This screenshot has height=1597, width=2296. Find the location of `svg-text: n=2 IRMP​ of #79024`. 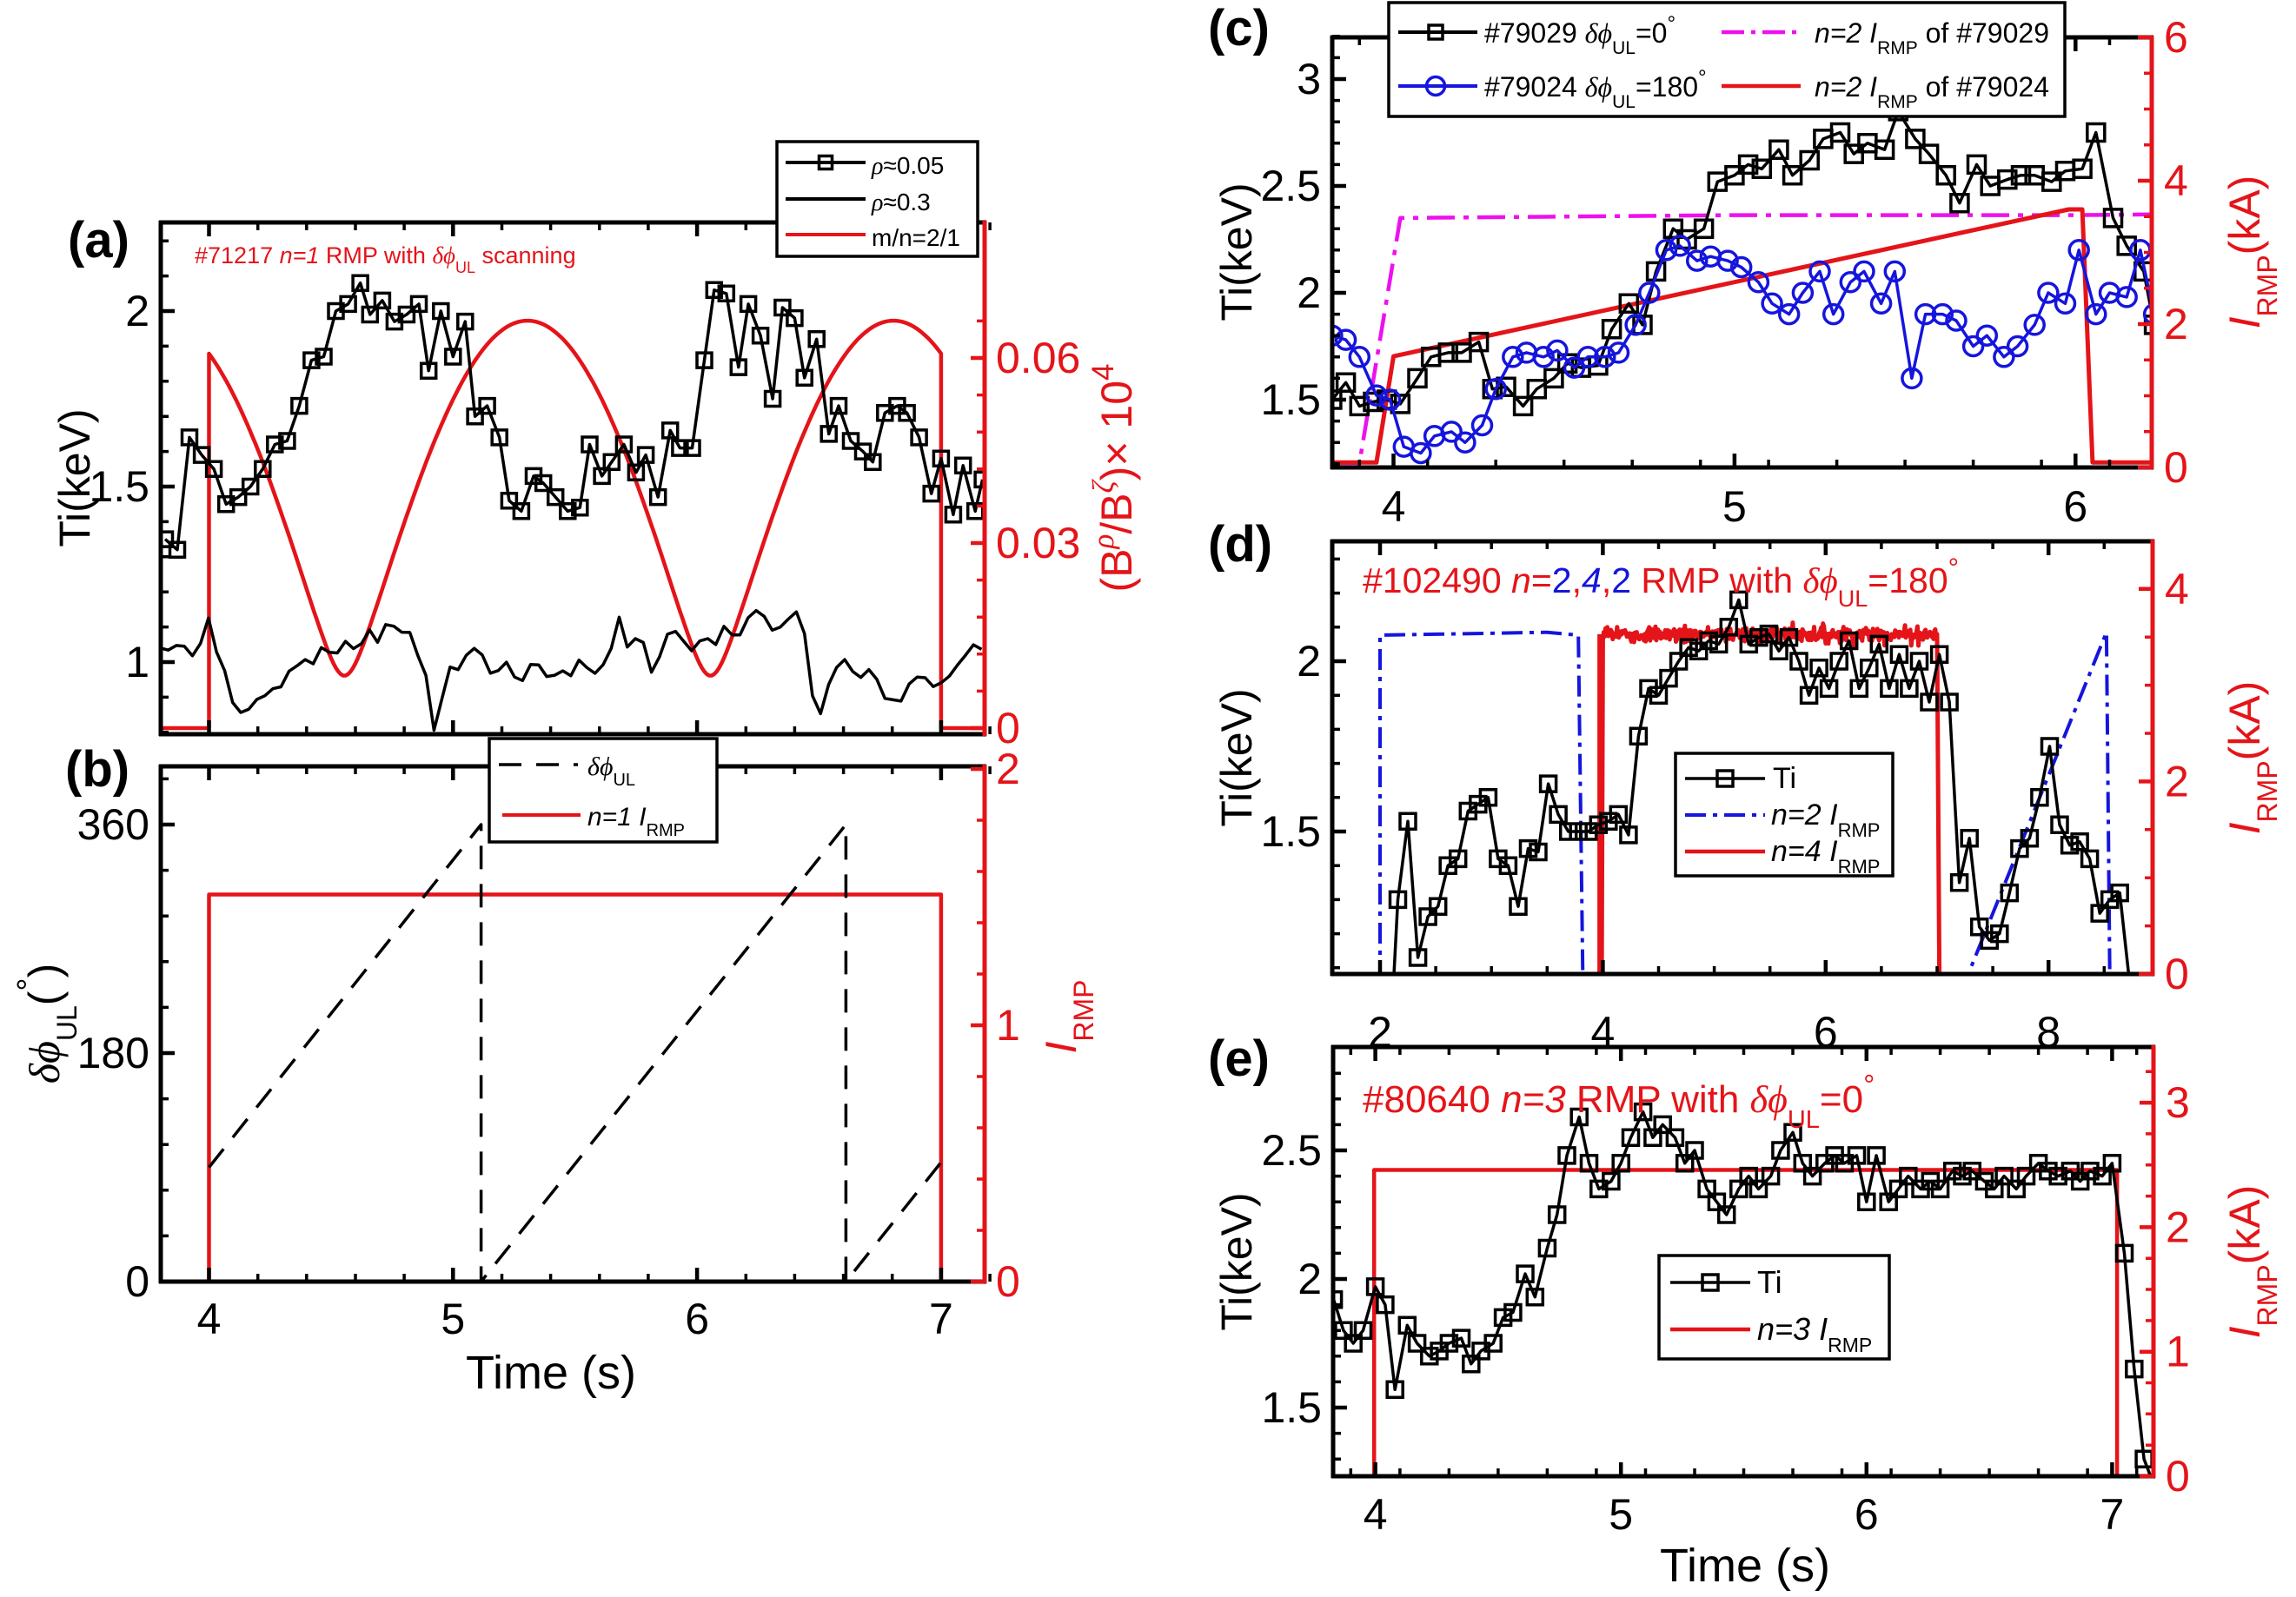

svg-text: n=2 IRMP​ of #79024 is located at coordinates (1932, 91).